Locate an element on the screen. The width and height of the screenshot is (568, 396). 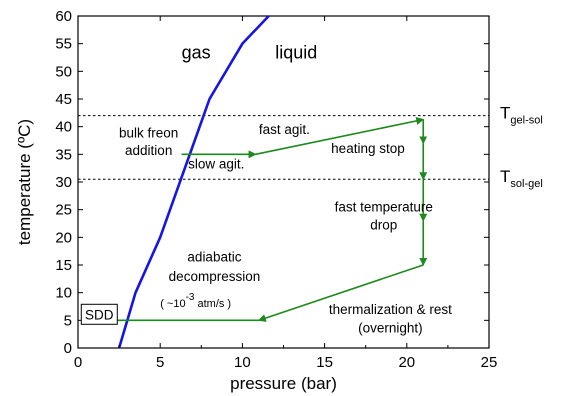
y-tick-label: 10 is located at coordinates (63, 293).